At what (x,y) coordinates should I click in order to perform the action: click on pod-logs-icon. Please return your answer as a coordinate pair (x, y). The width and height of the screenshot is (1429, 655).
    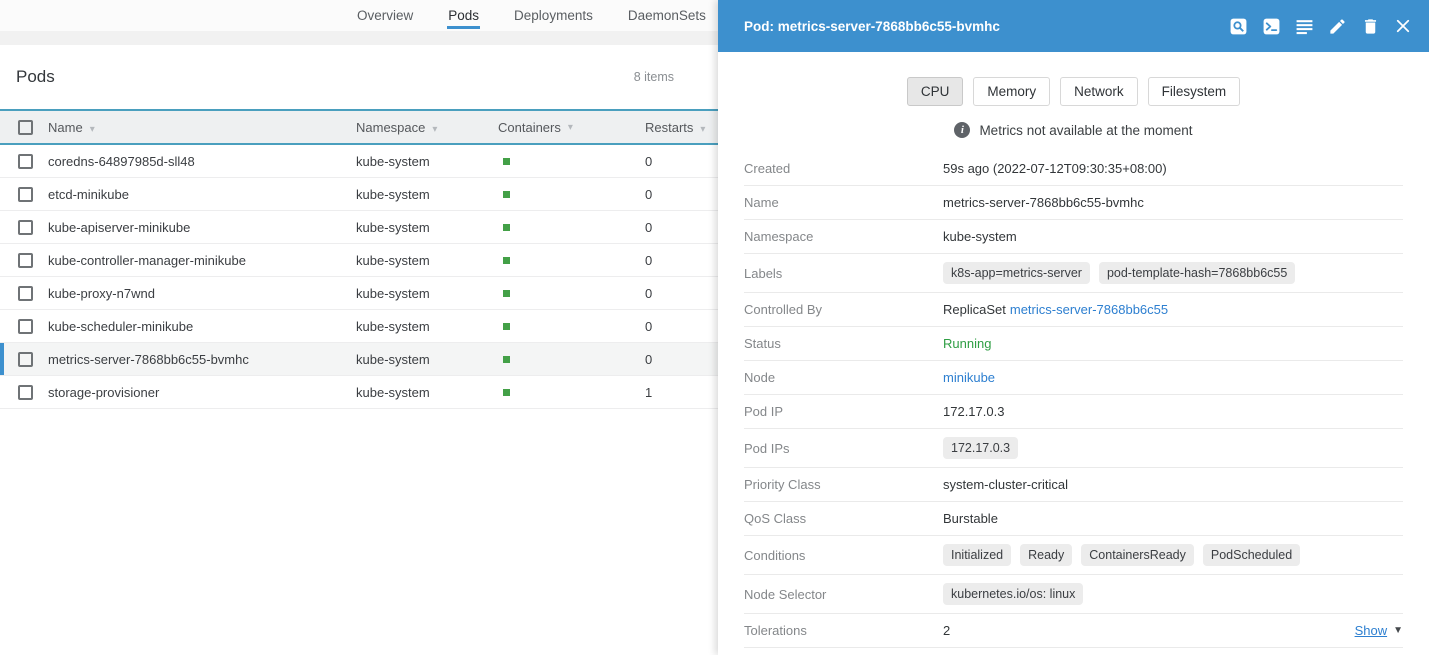
    Looking at the image, I should click on (1304, 26).